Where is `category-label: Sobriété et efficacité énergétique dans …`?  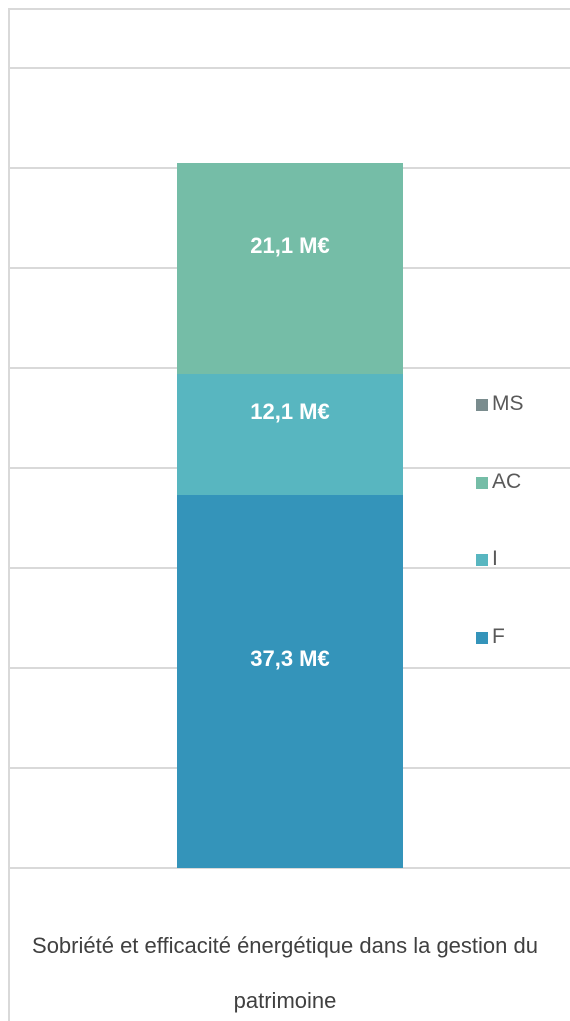
category-label: Sobriété et efficacité énergétique dans … is located at coordinates (285, 973).